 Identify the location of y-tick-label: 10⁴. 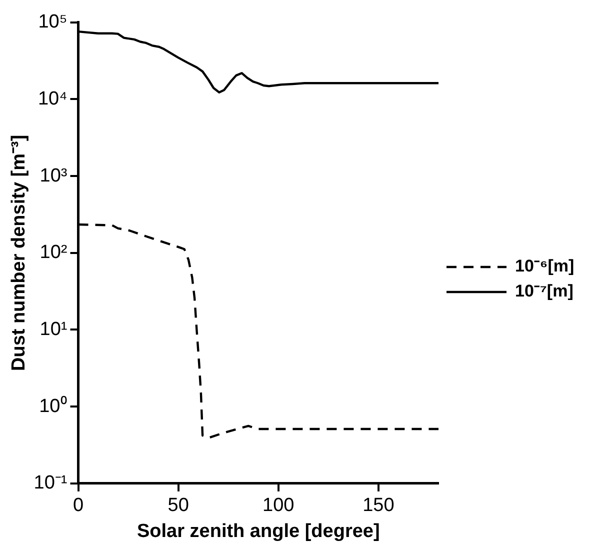
(53, 99).